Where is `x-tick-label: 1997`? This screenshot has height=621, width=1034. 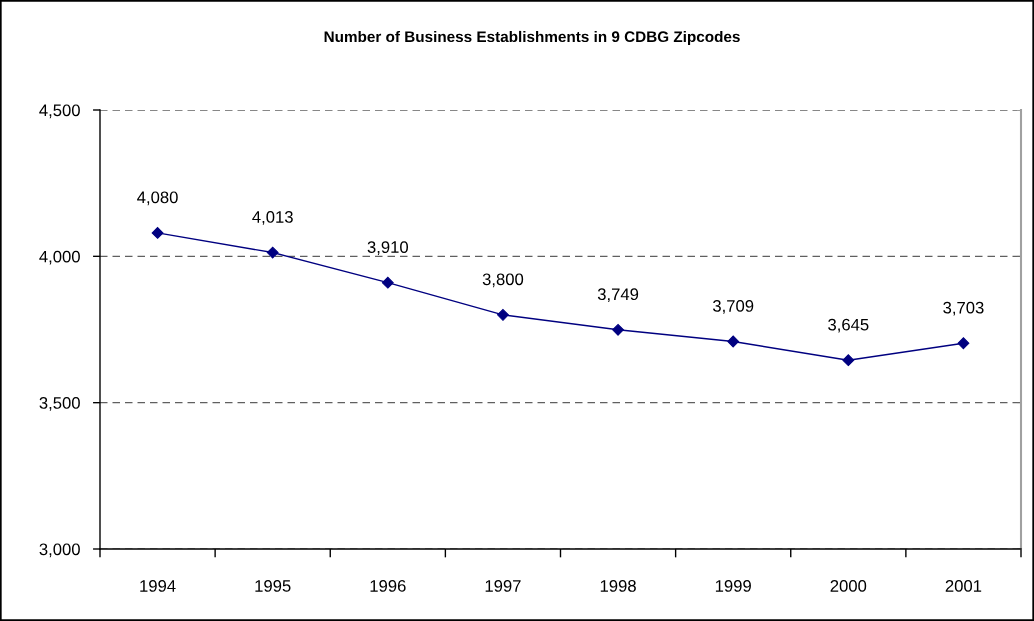 x-tick-label: 1997 is located at coordinates (503, 586).